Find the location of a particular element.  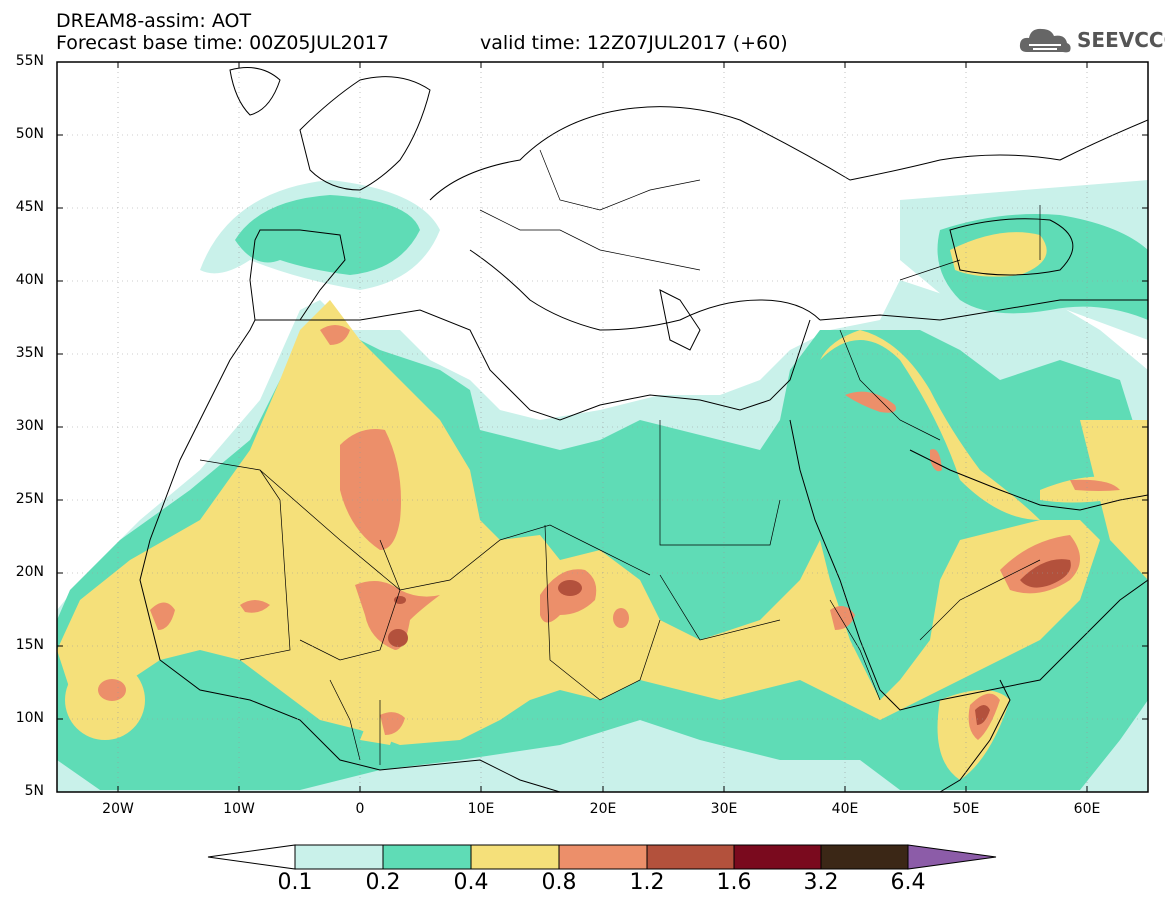

lon-label: 40E is located at coordinates (845, 809).